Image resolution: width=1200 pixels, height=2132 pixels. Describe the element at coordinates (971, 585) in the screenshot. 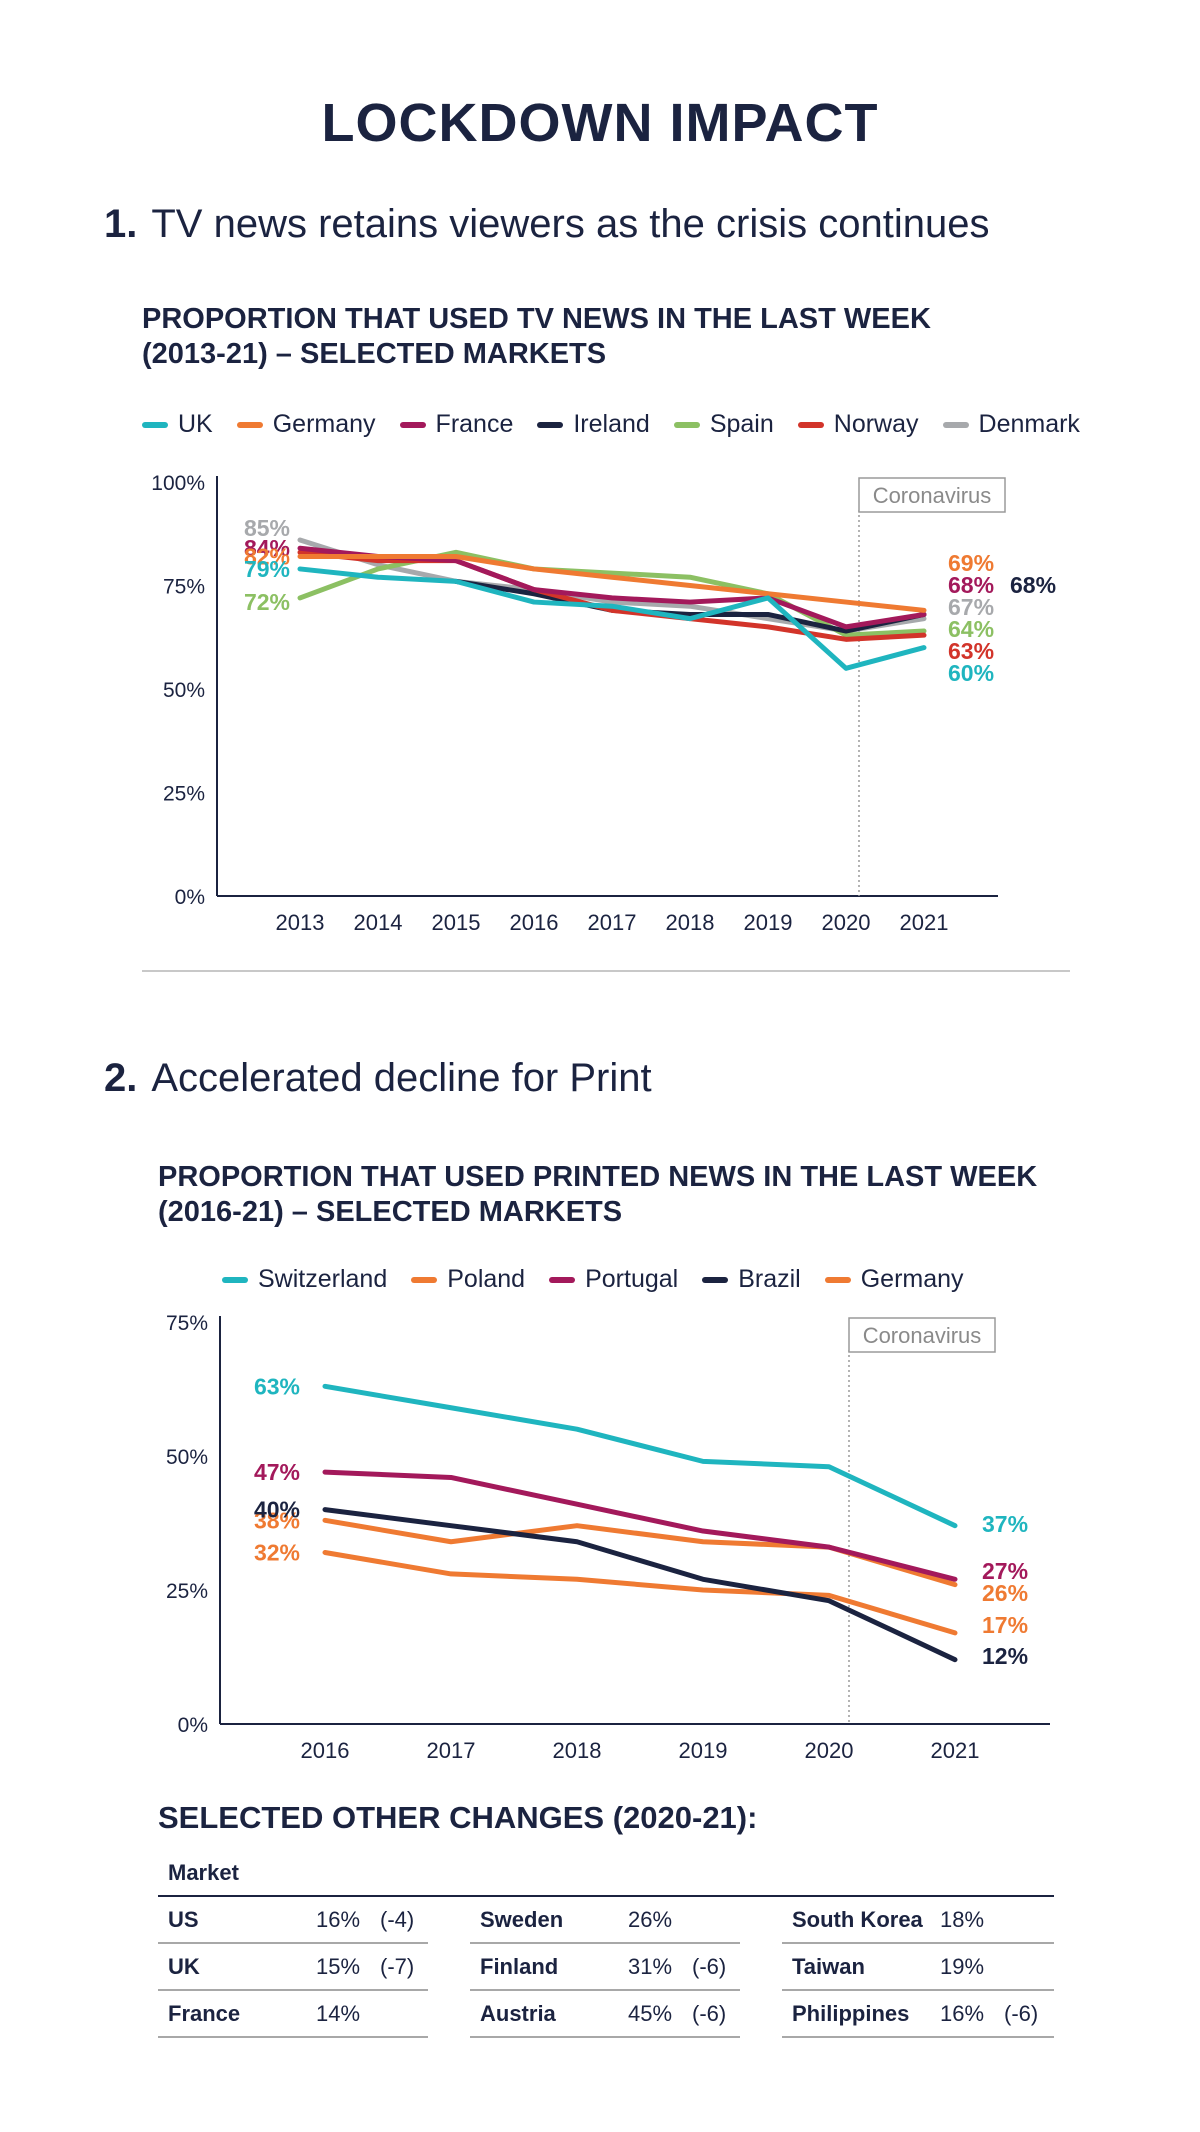

I see `tv-end-label-france: 68%` at that location.